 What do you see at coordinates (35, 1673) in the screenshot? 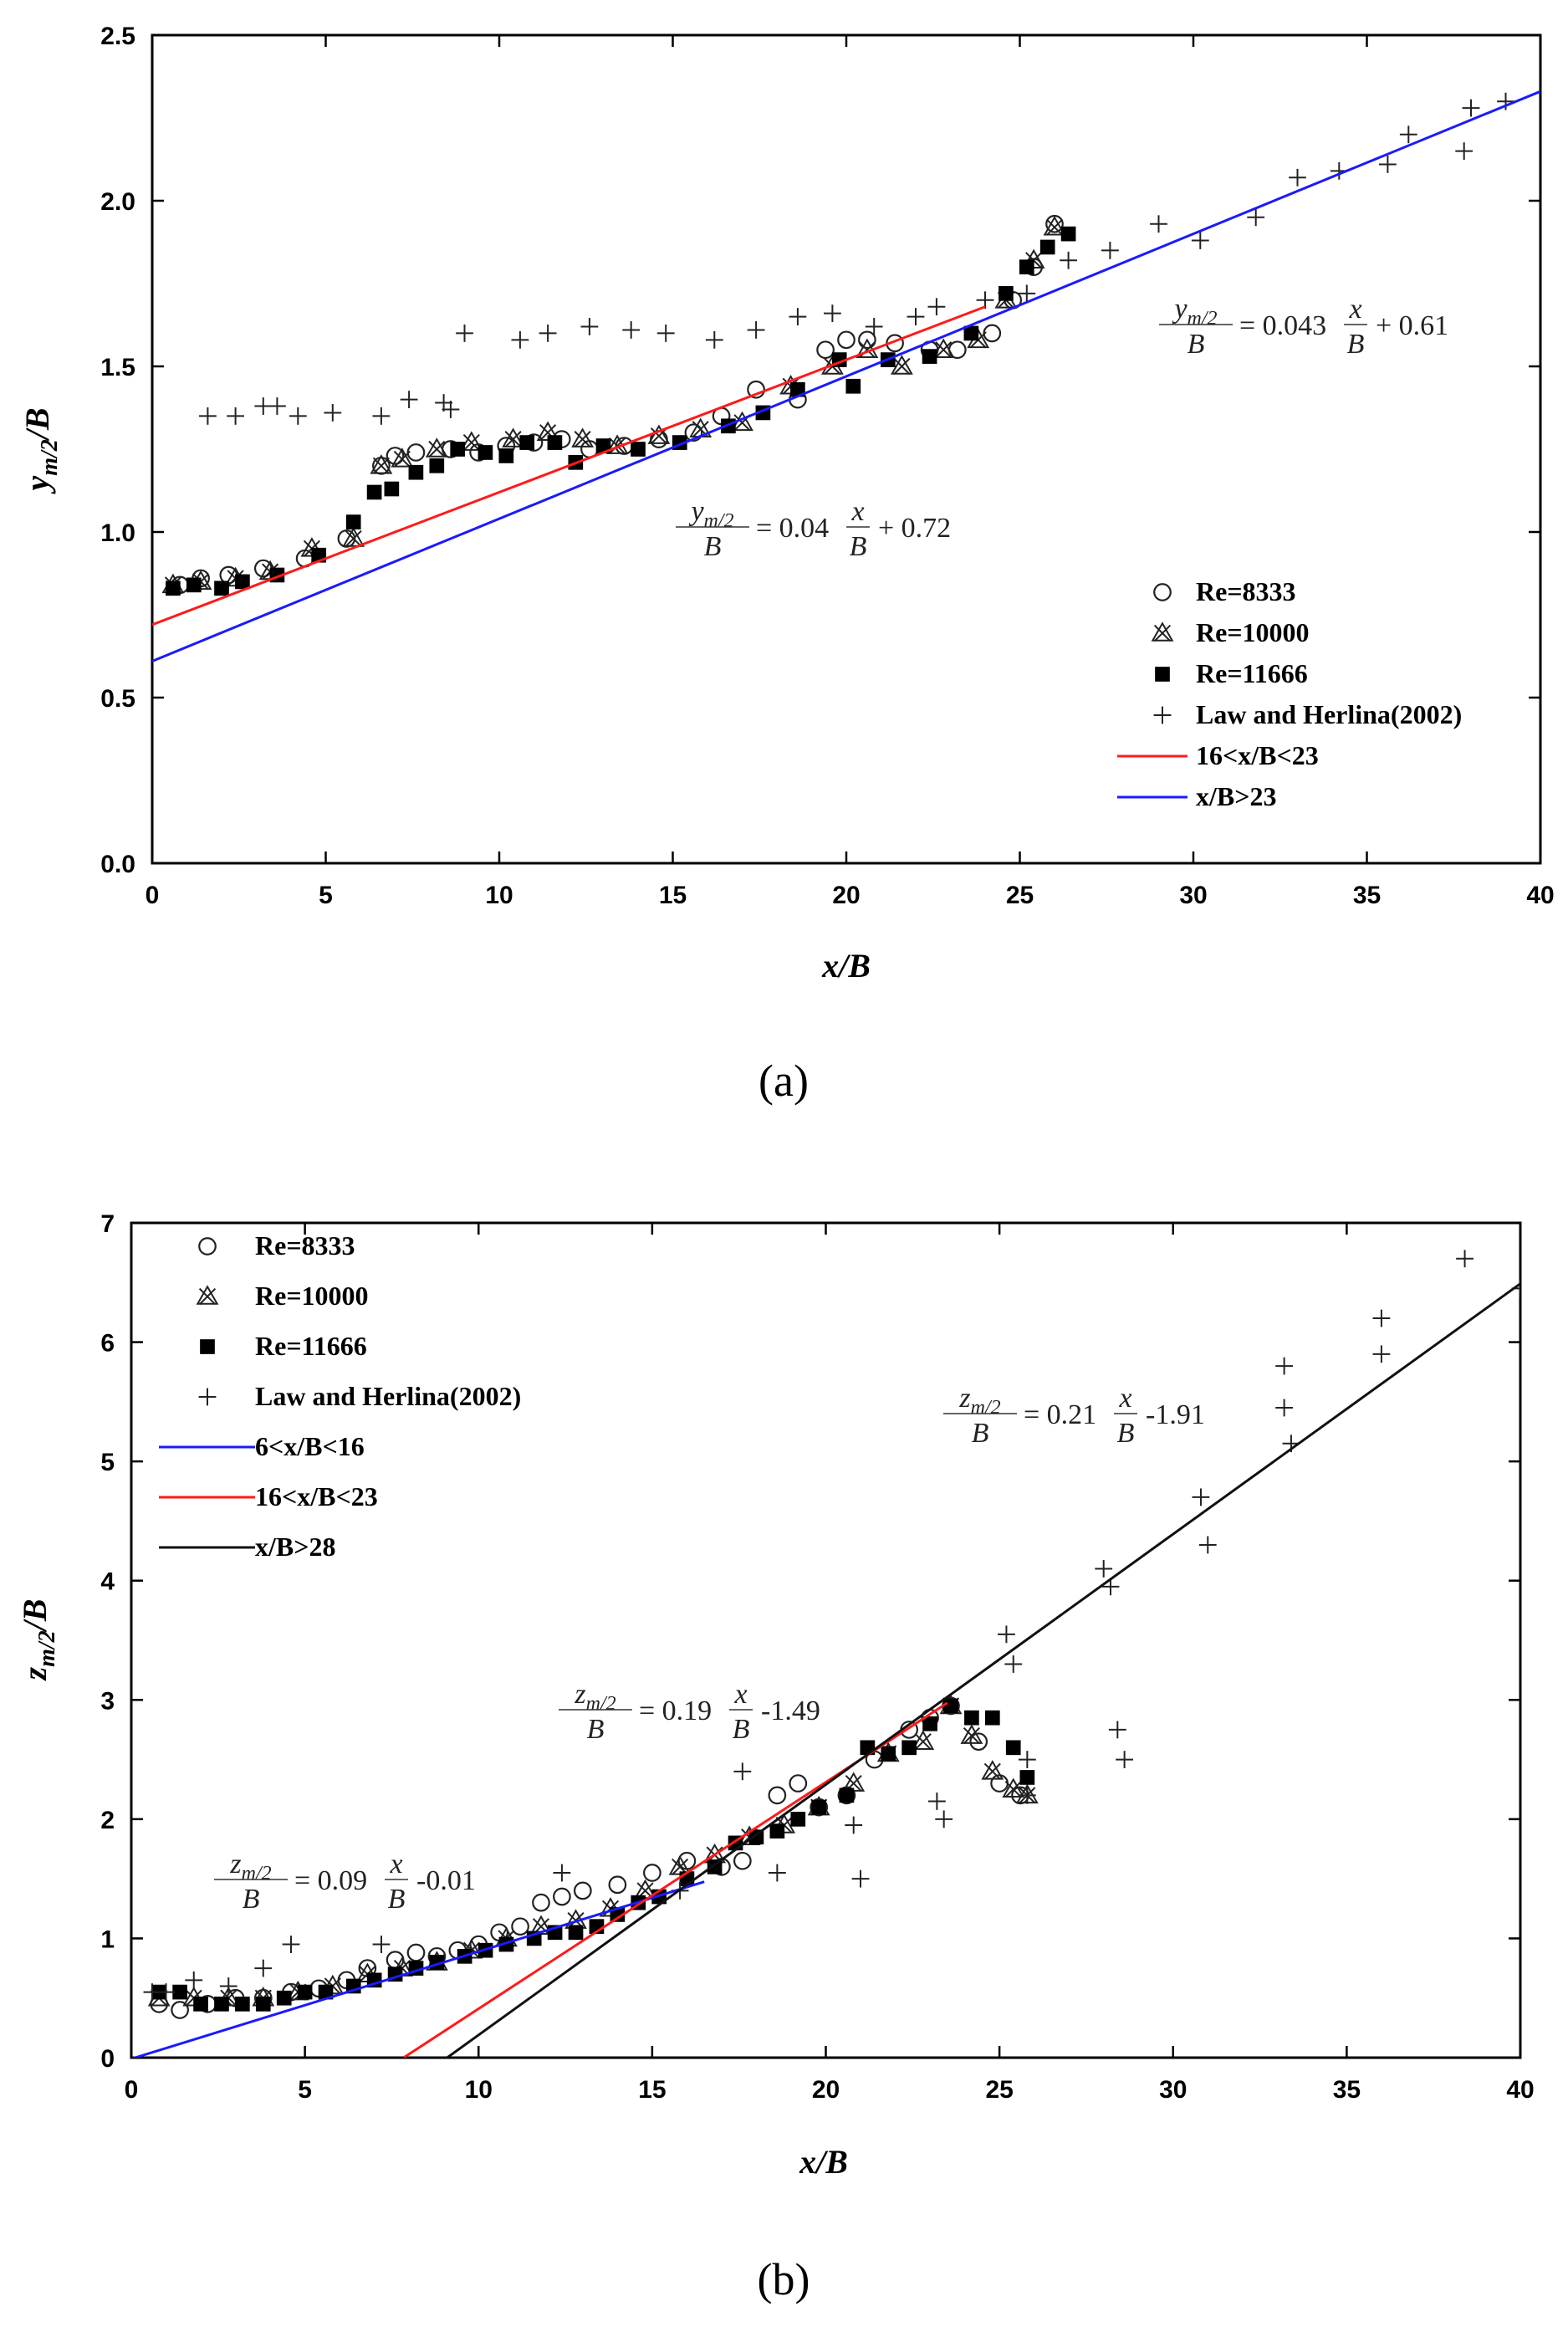
I see `y-axis-label-main: z` at bounding box center [35, 1673].